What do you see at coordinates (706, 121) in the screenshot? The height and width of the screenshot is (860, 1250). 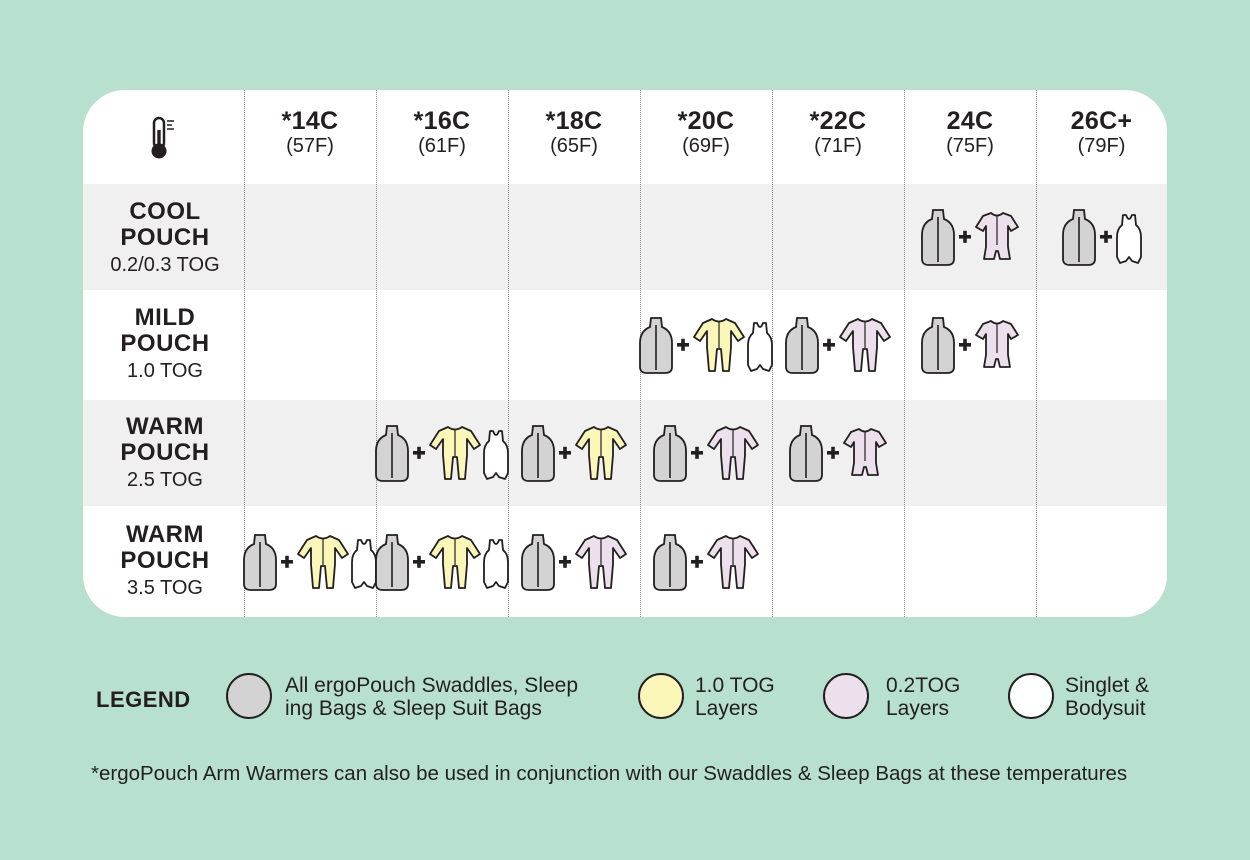 I see `temp-celsius: *20C` at bounding box center [706, 121].